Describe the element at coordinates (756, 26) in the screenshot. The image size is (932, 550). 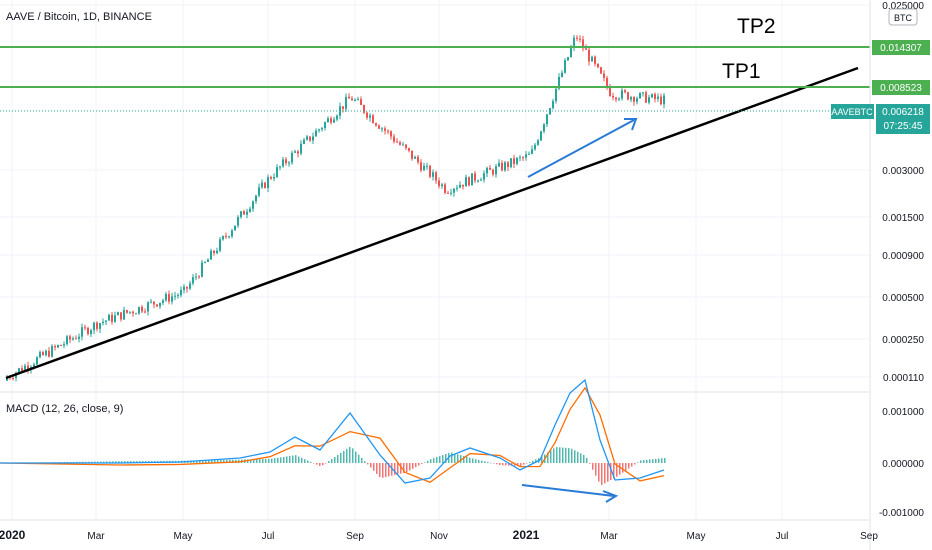
I see `tp2-label: TP2` at that location.